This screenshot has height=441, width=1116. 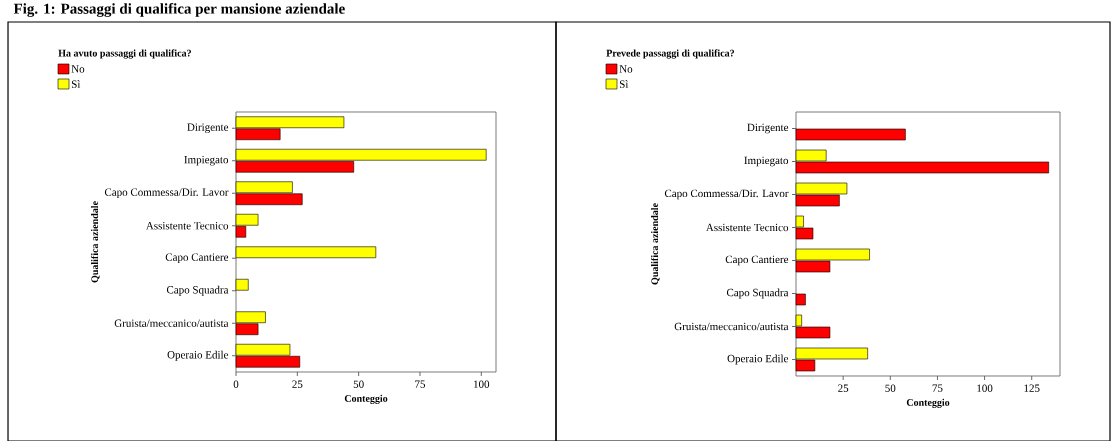 What do you see at coordinates (1032, 388) in the screenshot?
I see `x-tick-label: 125` at bounding box center [1032, 388].